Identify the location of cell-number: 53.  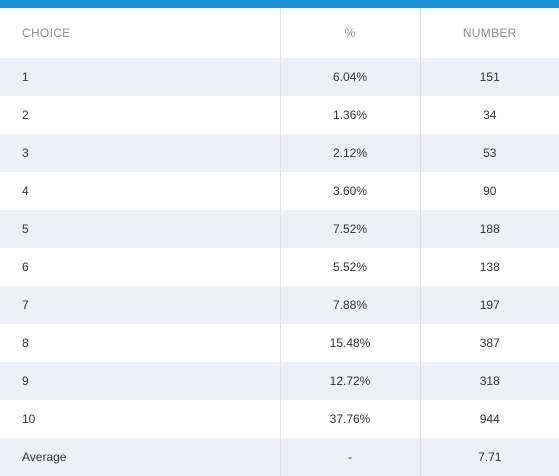
(489, 153).